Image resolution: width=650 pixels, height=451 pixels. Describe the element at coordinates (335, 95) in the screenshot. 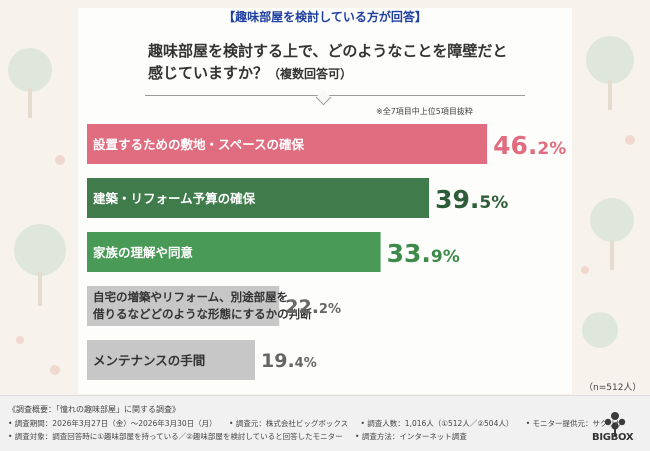

I see `question-divider` at that location.